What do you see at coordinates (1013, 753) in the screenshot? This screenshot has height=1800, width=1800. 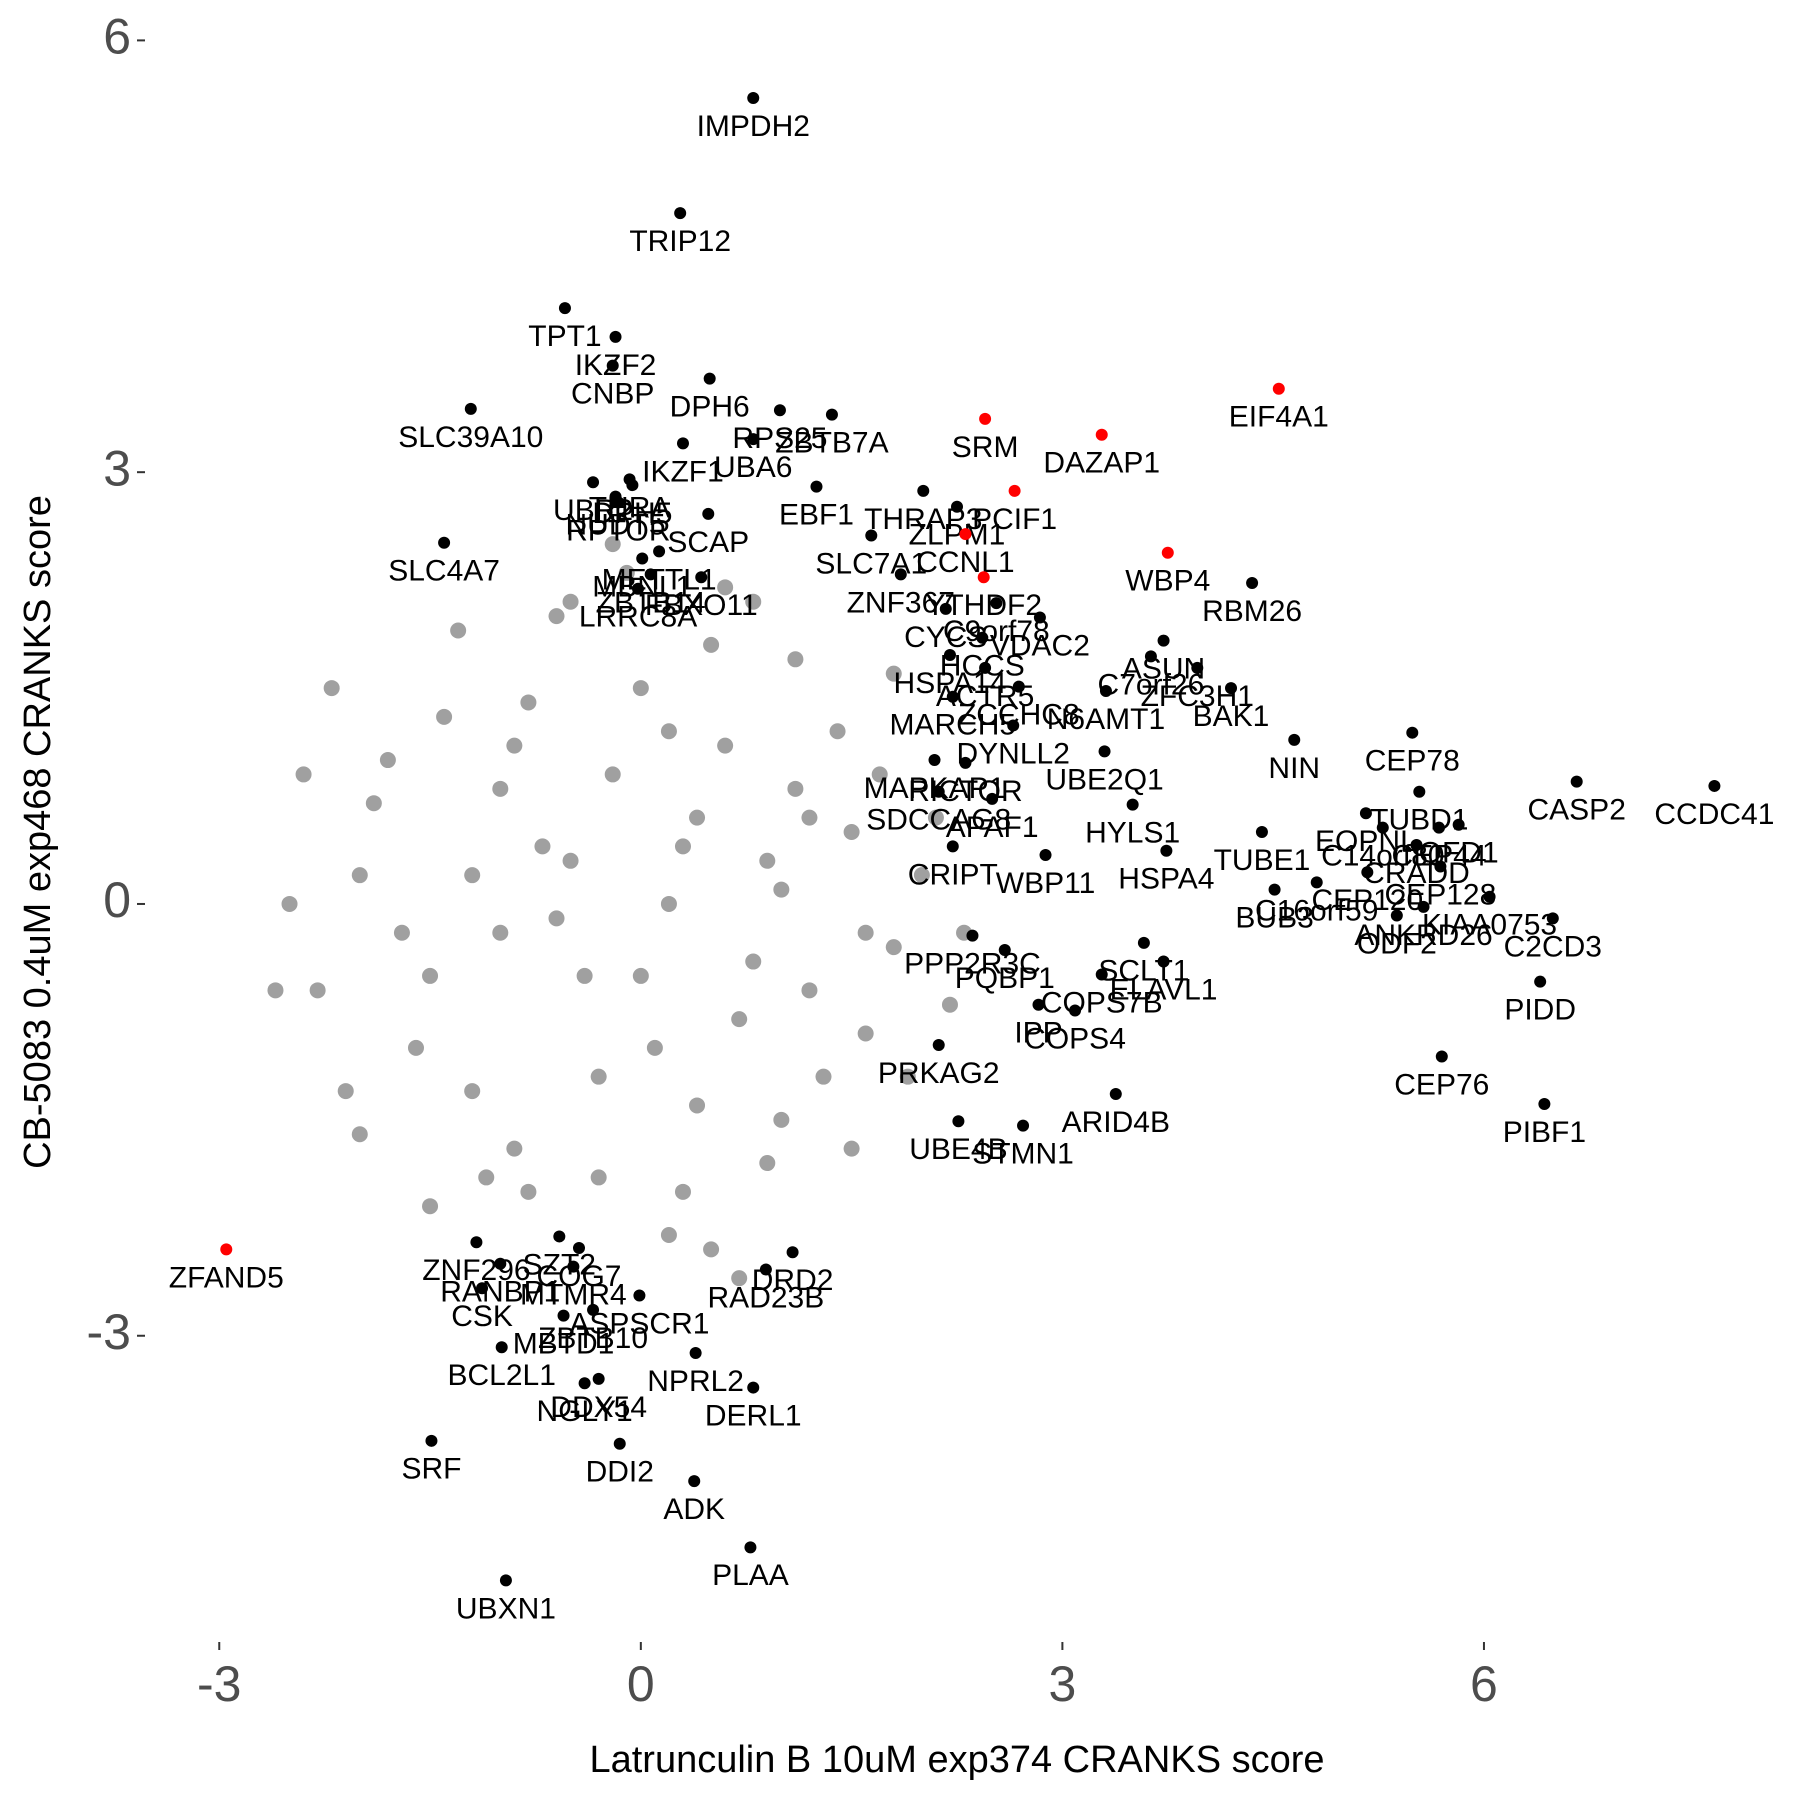 I see `point-label: DYNLL2` at bounding box center [1013, 753].